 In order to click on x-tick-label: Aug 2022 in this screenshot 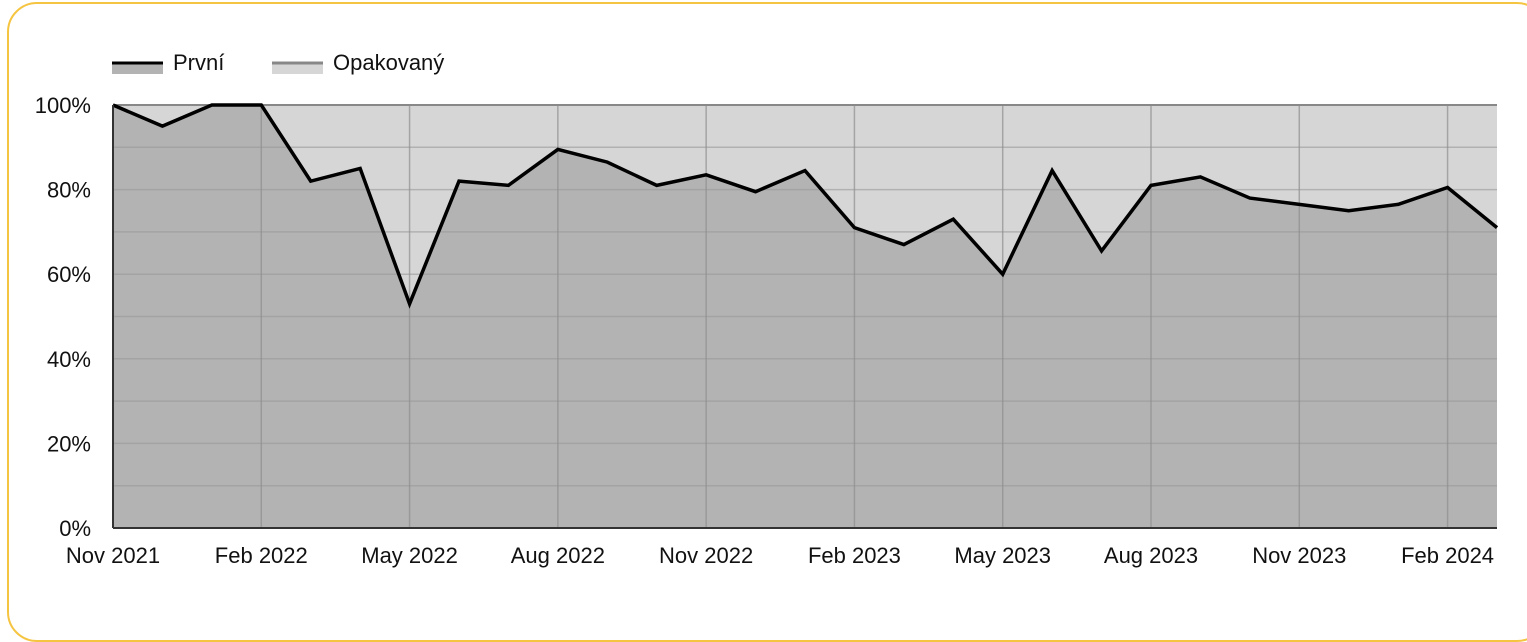, I will do `click(558, 555)`.